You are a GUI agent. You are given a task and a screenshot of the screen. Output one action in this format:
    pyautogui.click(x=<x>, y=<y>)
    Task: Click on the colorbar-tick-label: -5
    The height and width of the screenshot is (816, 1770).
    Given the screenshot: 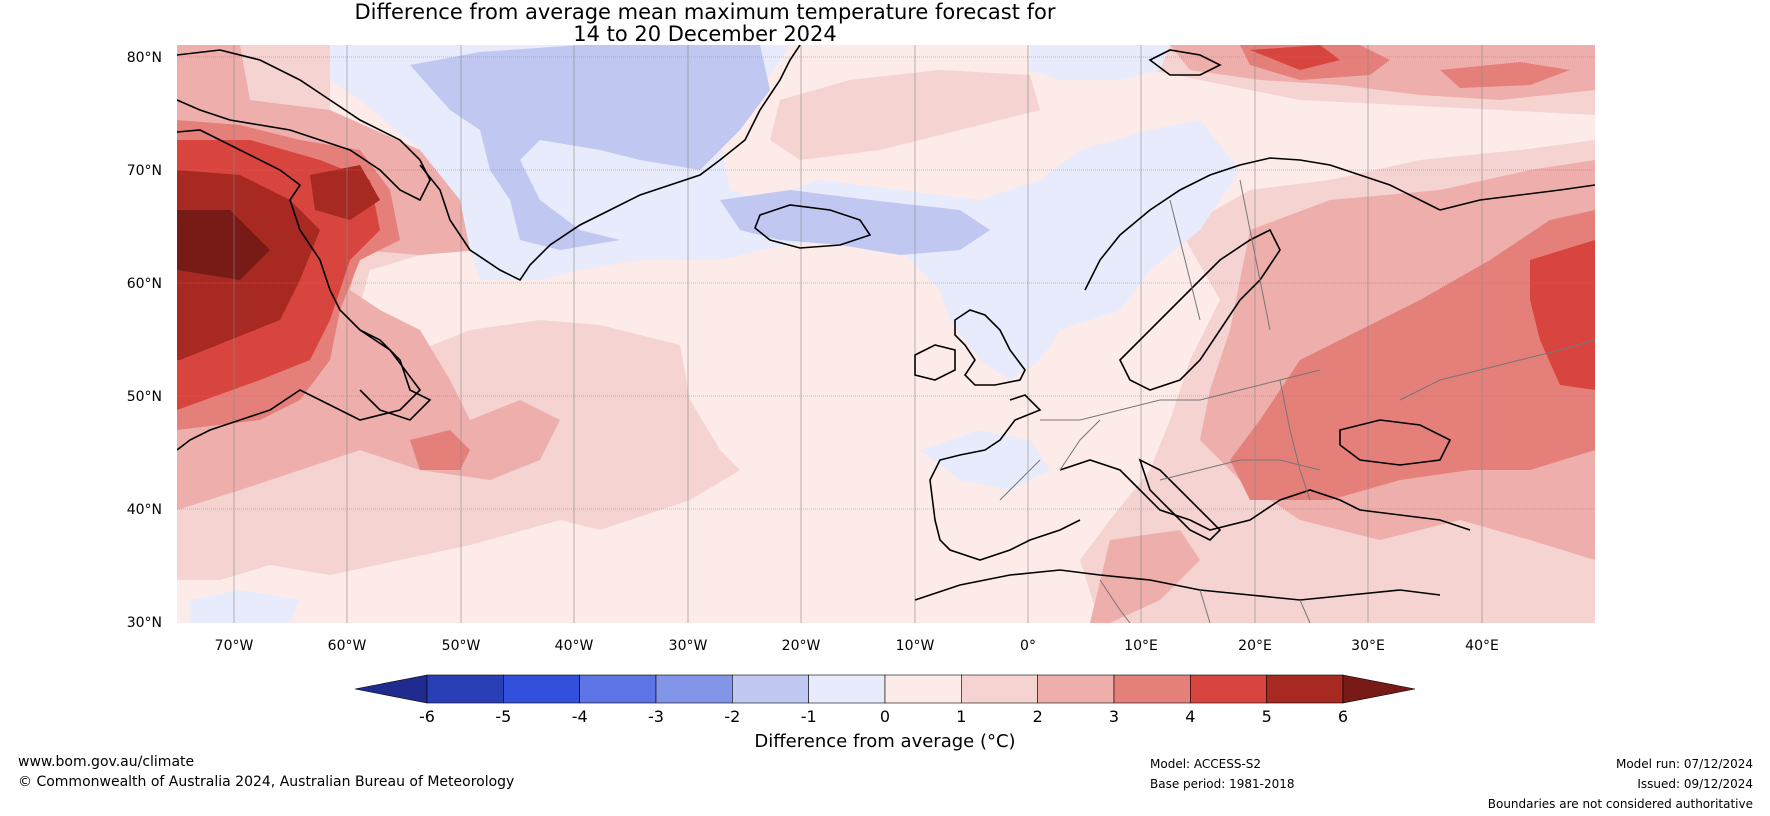 What is the action you would take?
    pyautogui.click(x=503, y=716)
    